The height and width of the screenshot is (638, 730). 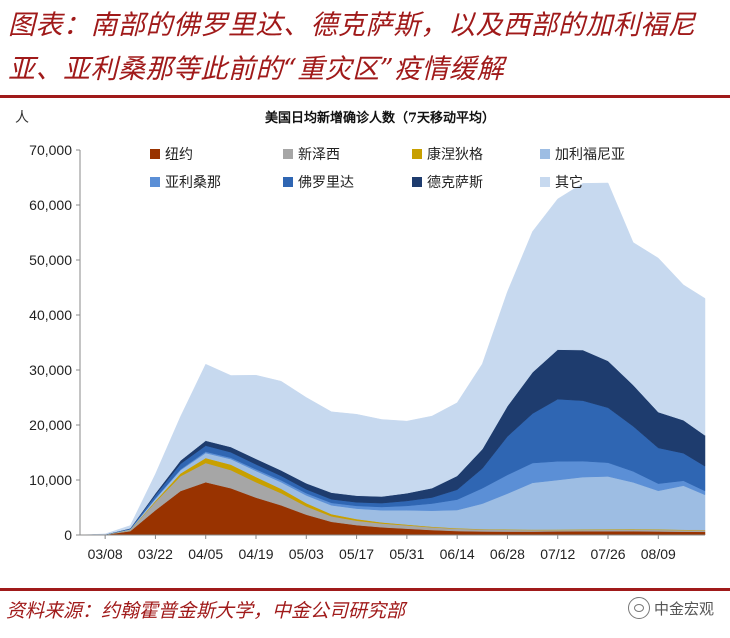 I want to click on watermark-text: 中金宏观, so click(x=683, y=608).